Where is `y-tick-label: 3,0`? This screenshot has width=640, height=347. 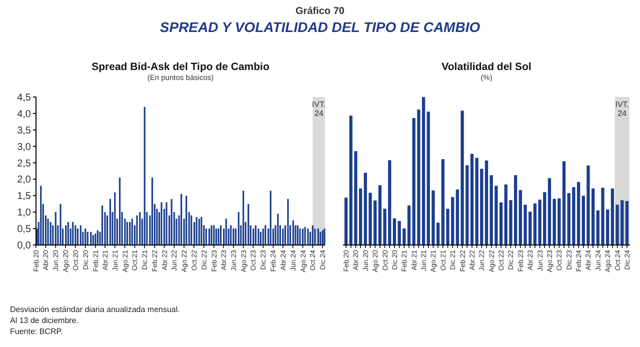
y-tick-label: 3,0 is located at coordinates (24, 147).